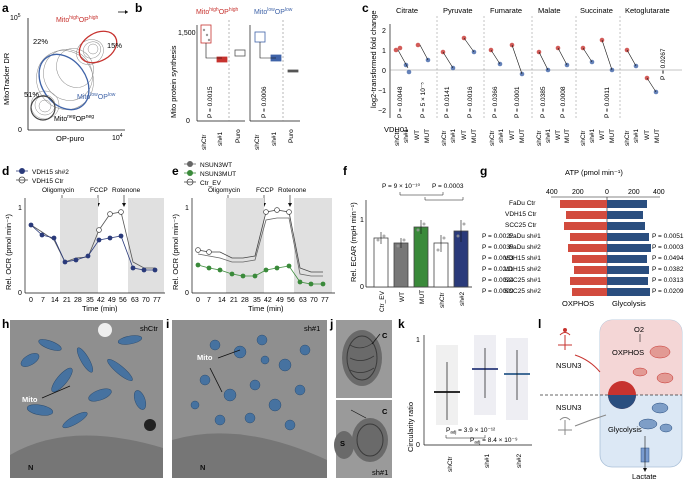  I want to click on e-x-ticks: 0 7 14 21 28 35 42 49 56 63 70 77, so click(262, 300).